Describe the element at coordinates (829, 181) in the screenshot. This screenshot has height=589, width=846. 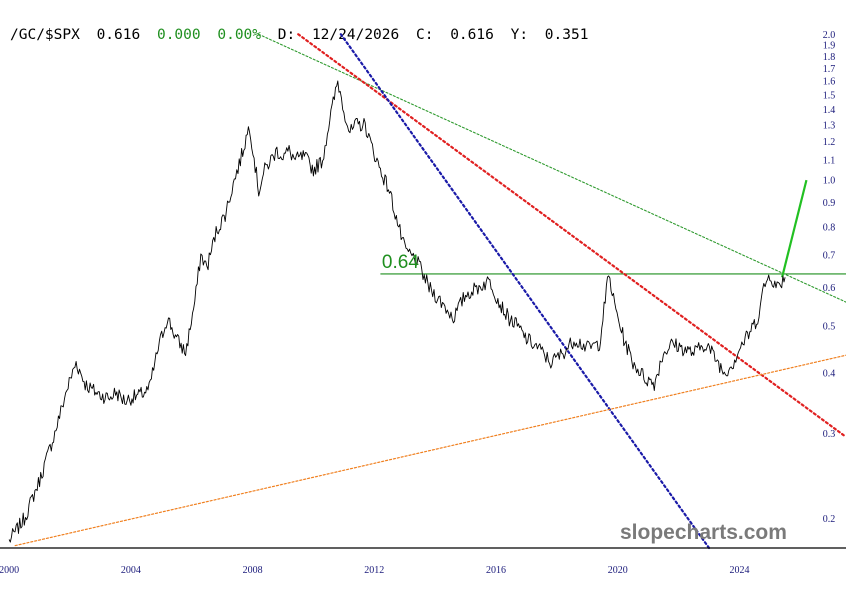
I see `y-tick-label: 1.0` at that location.